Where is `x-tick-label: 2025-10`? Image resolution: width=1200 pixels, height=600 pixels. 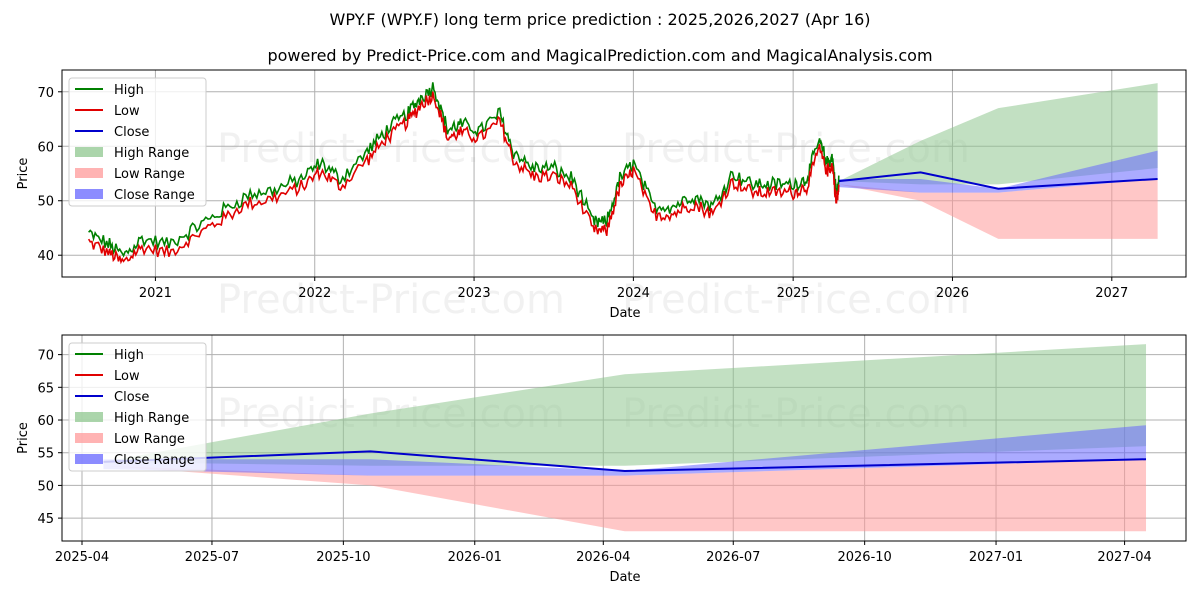 x-tick-label: 2025-10 is located at coordinates (343, 557).